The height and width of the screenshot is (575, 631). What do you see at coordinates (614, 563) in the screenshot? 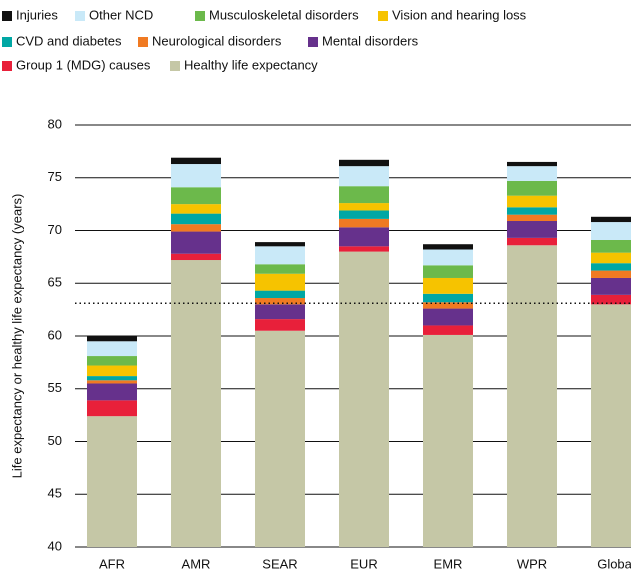
I see `x-tick-label: Global` at bounding box center [614, 563].